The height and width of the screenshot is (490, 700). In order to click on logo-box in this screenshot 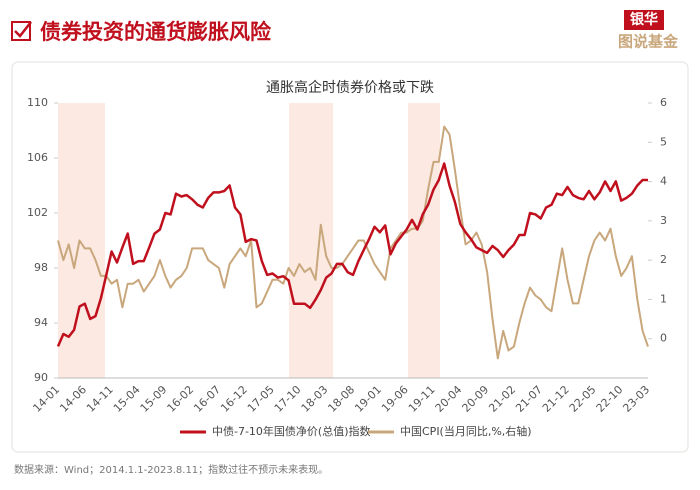, I will do `click(644, 20)`.